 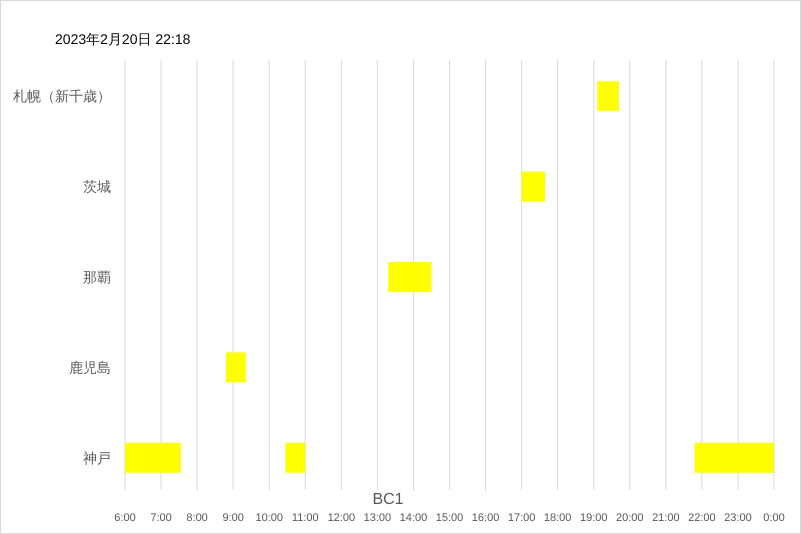 What do you see at coordinates (522, 518) in the screenshot?
I see `x-tick-label: 17:00` at bounding box center [522, 518].